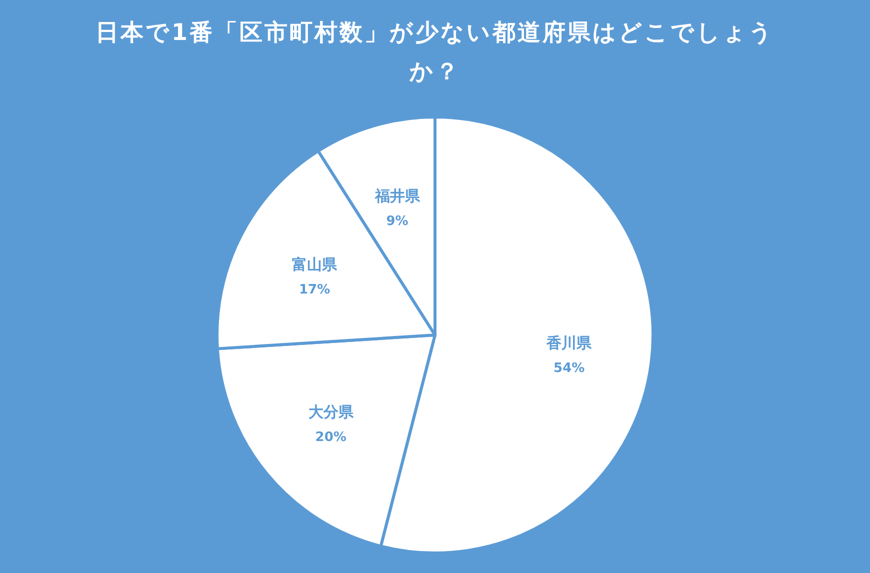 Image resolution: width=870 pixels, height=573 pixels. What do you see at coordinates (435, 53) in the screenshot?
I see `chart-title: 日本で1番「区市町村数」が少ない都道府県はどこでしょうか？` at bounding box center [435, 53].